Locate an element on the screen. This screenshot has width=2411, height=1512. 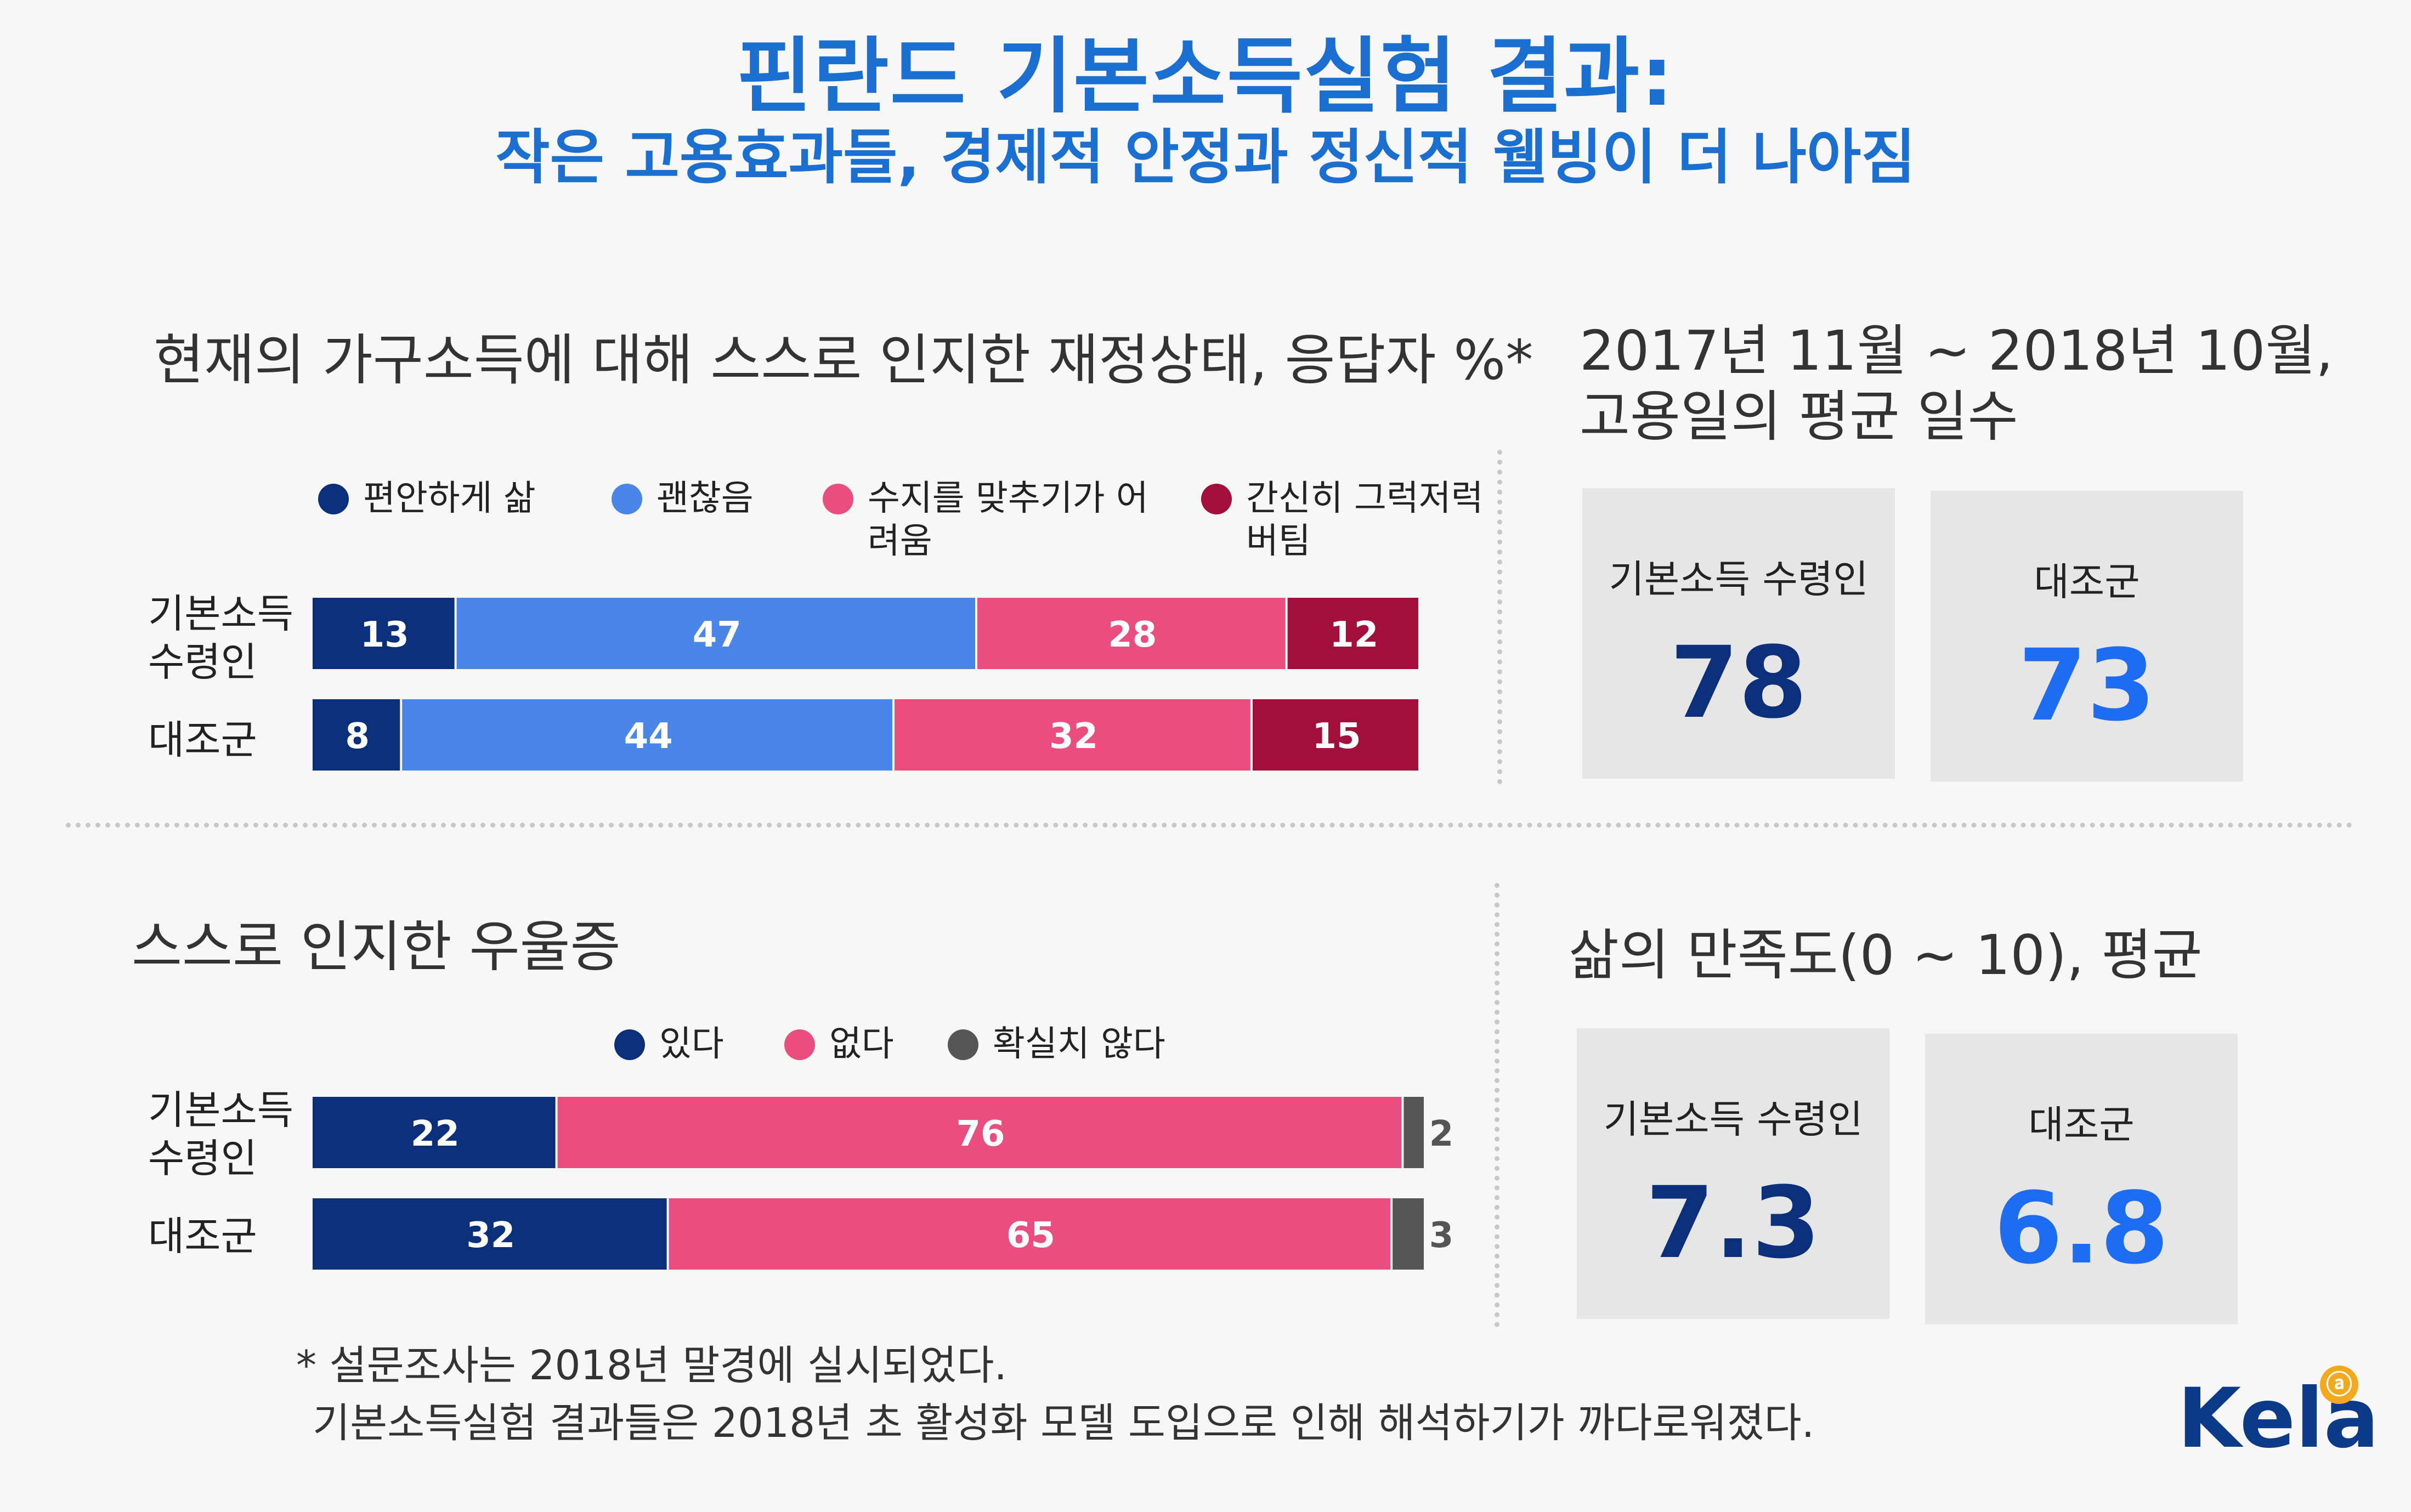
legend-item-no: 없다 is located at coordinates (839, 1044).